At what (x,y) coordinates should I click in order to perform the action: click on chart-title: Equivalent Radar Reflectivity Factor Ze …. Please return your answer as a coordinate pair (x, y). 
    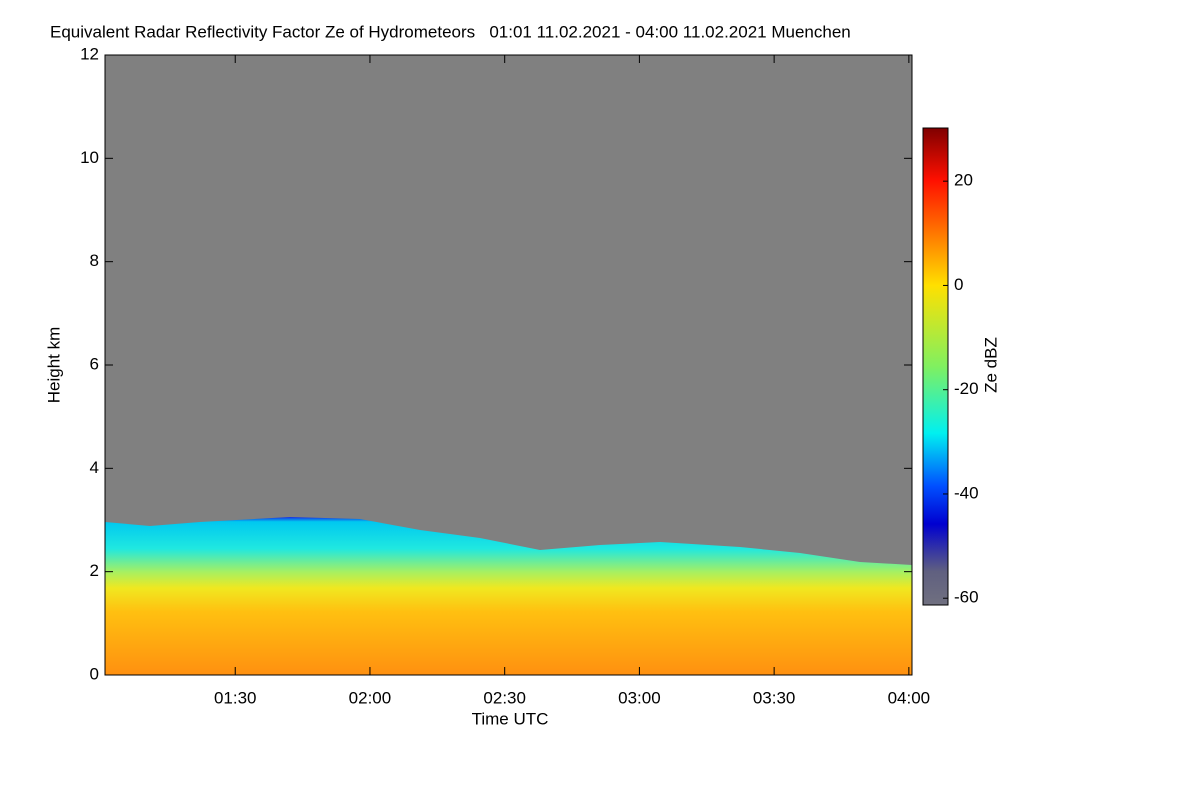
    Looking at the image, I should click on (450, 31).